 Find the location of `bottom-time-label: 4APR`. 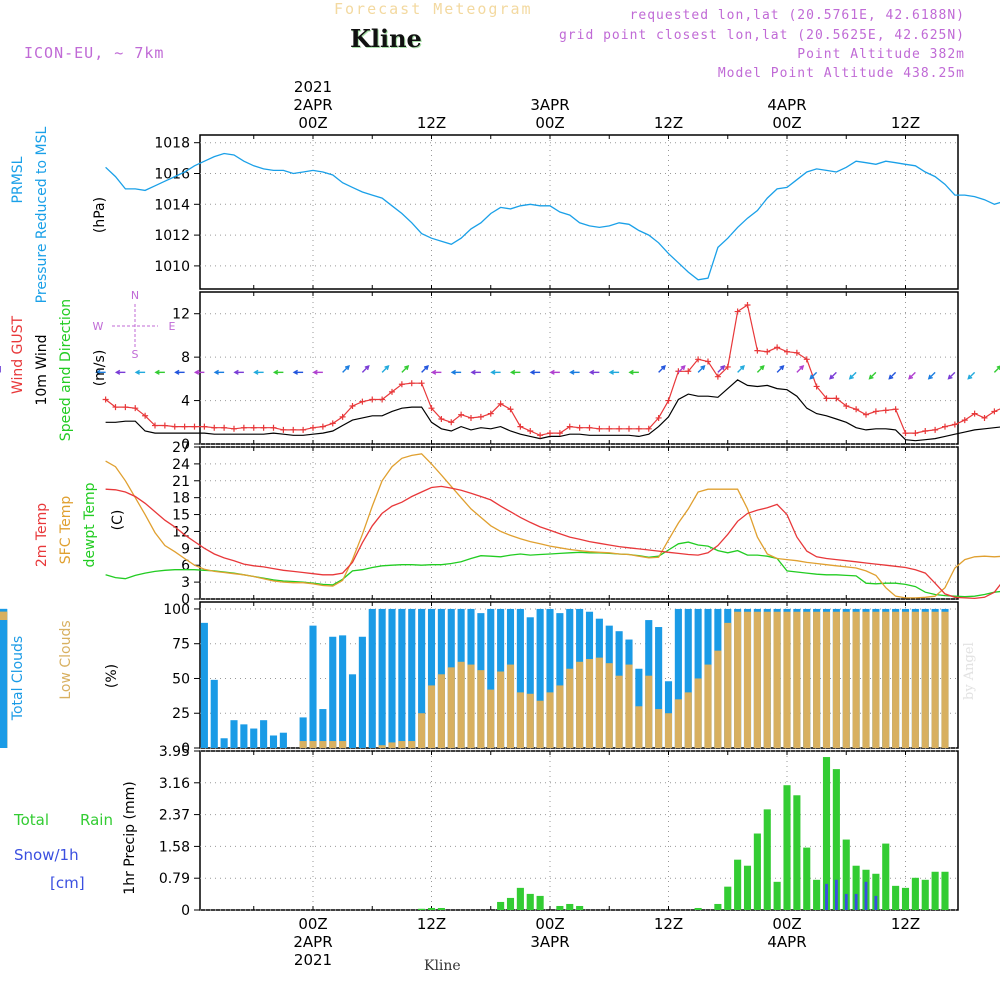

bottom-time-label: 4APR is located at coordinates (786, 942).